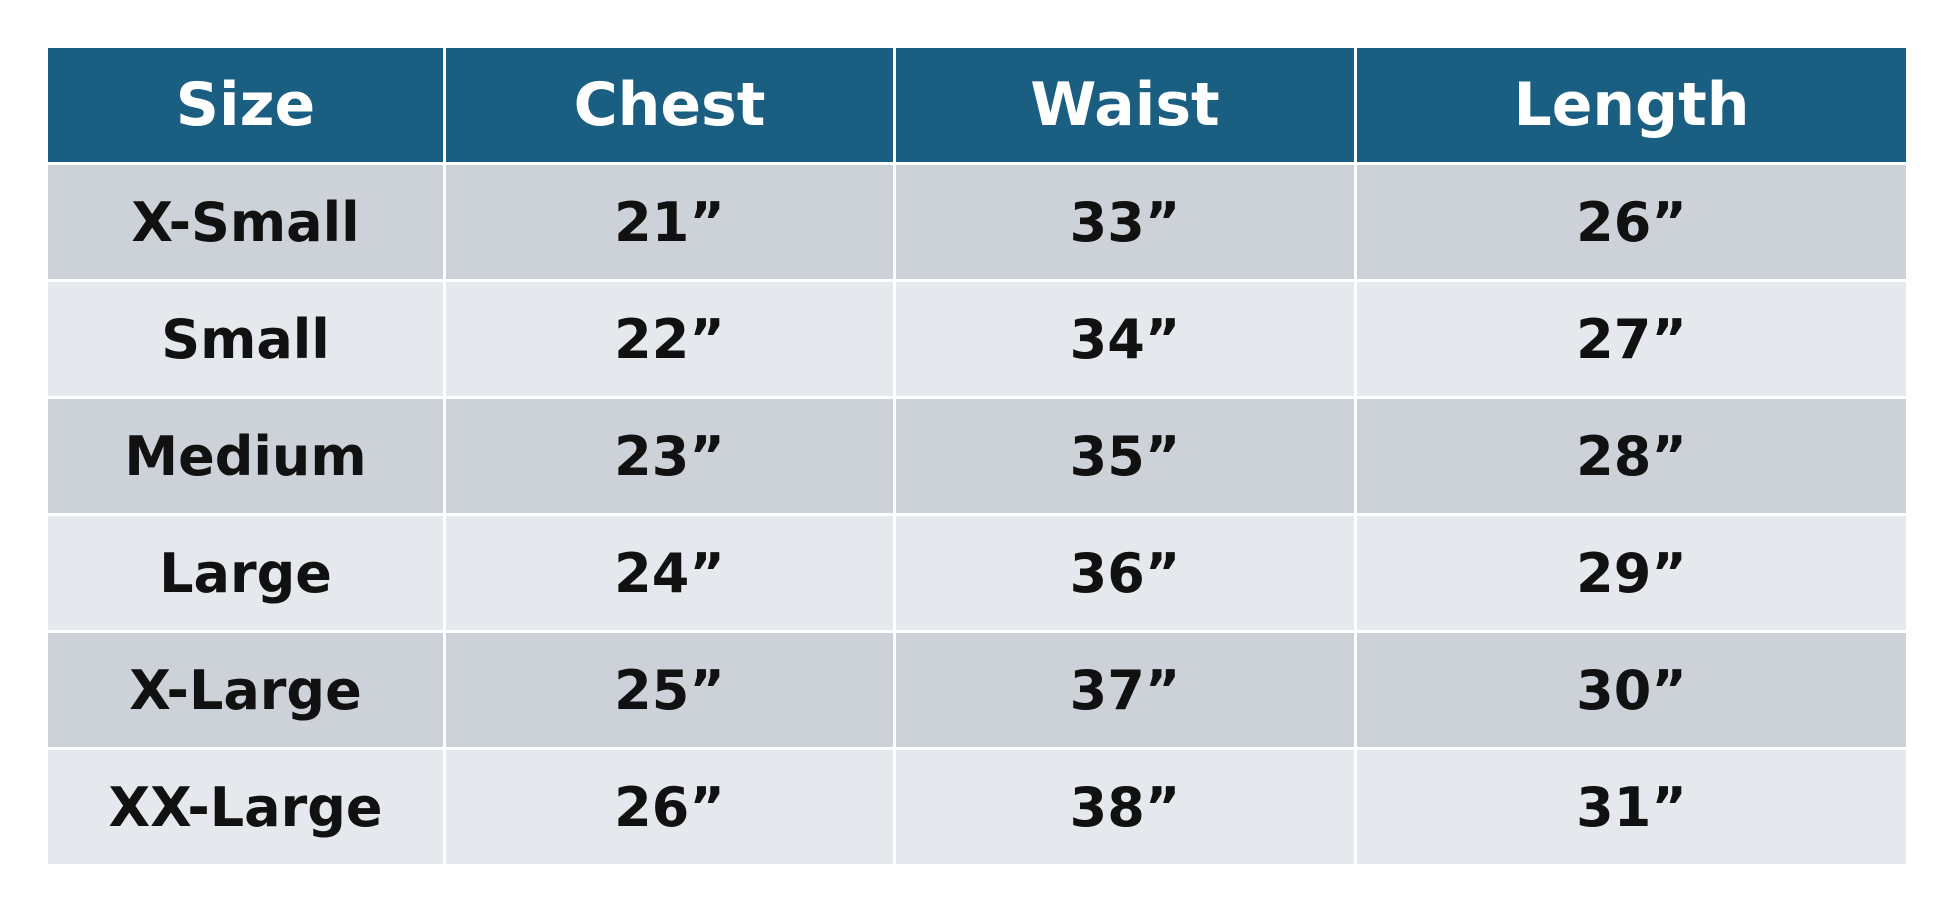 Image resolution: width=1946 pixels, height=897 pixels. Describe the element at coordinates (1631, 690) in the screenshot. I see `measure-cell: 30”` at that location.